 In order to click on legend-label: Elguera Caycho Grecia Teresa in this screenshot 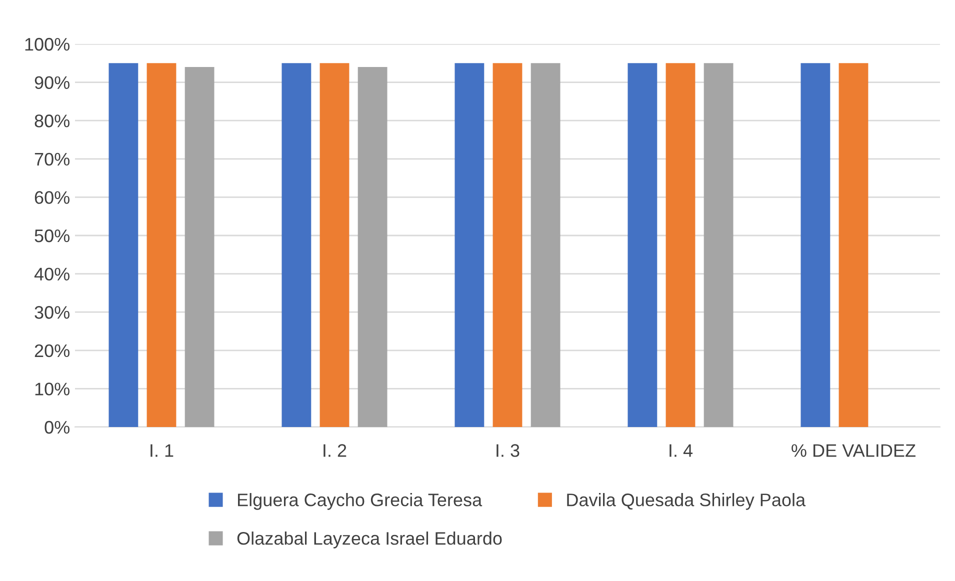, I will do `click(360, 501)`.